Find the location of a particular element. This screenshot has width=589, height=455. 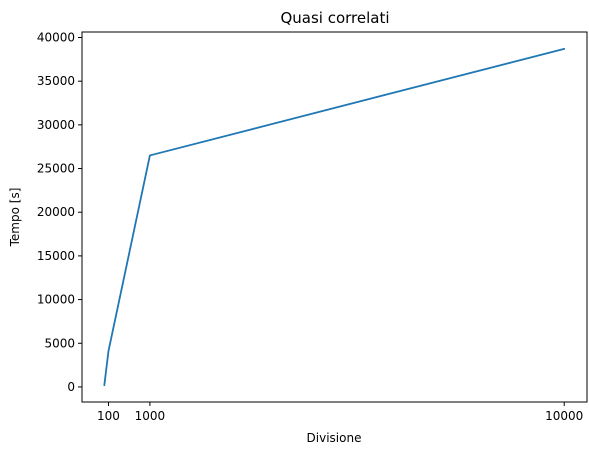

x-tick-label: 10000 is located at coordinates (564, 416).